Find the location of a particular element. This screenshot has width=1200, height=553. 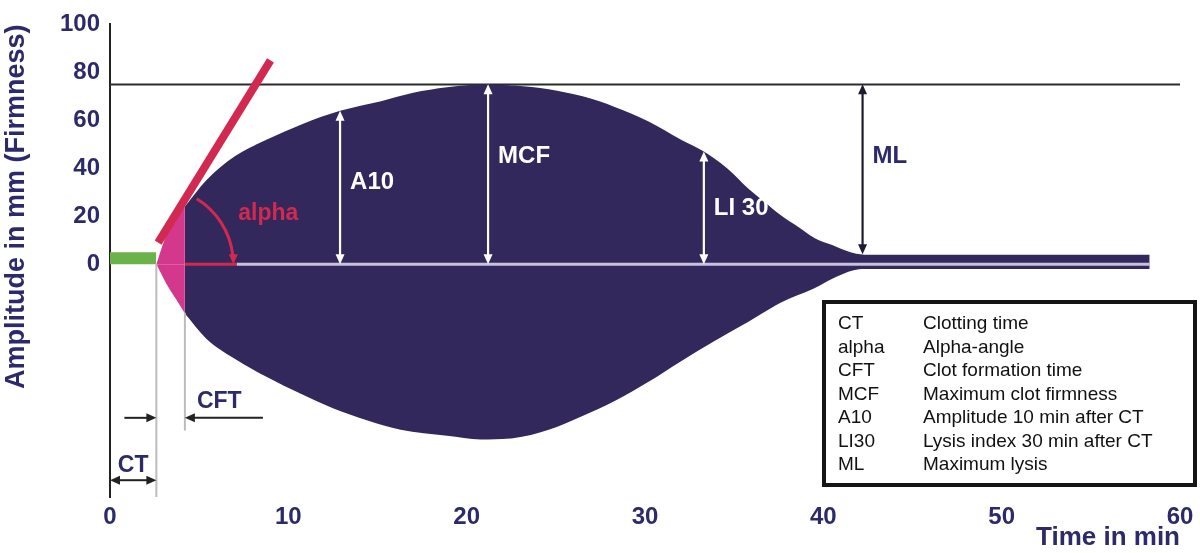

annotation: MCF is located at coordinates (524, 154).